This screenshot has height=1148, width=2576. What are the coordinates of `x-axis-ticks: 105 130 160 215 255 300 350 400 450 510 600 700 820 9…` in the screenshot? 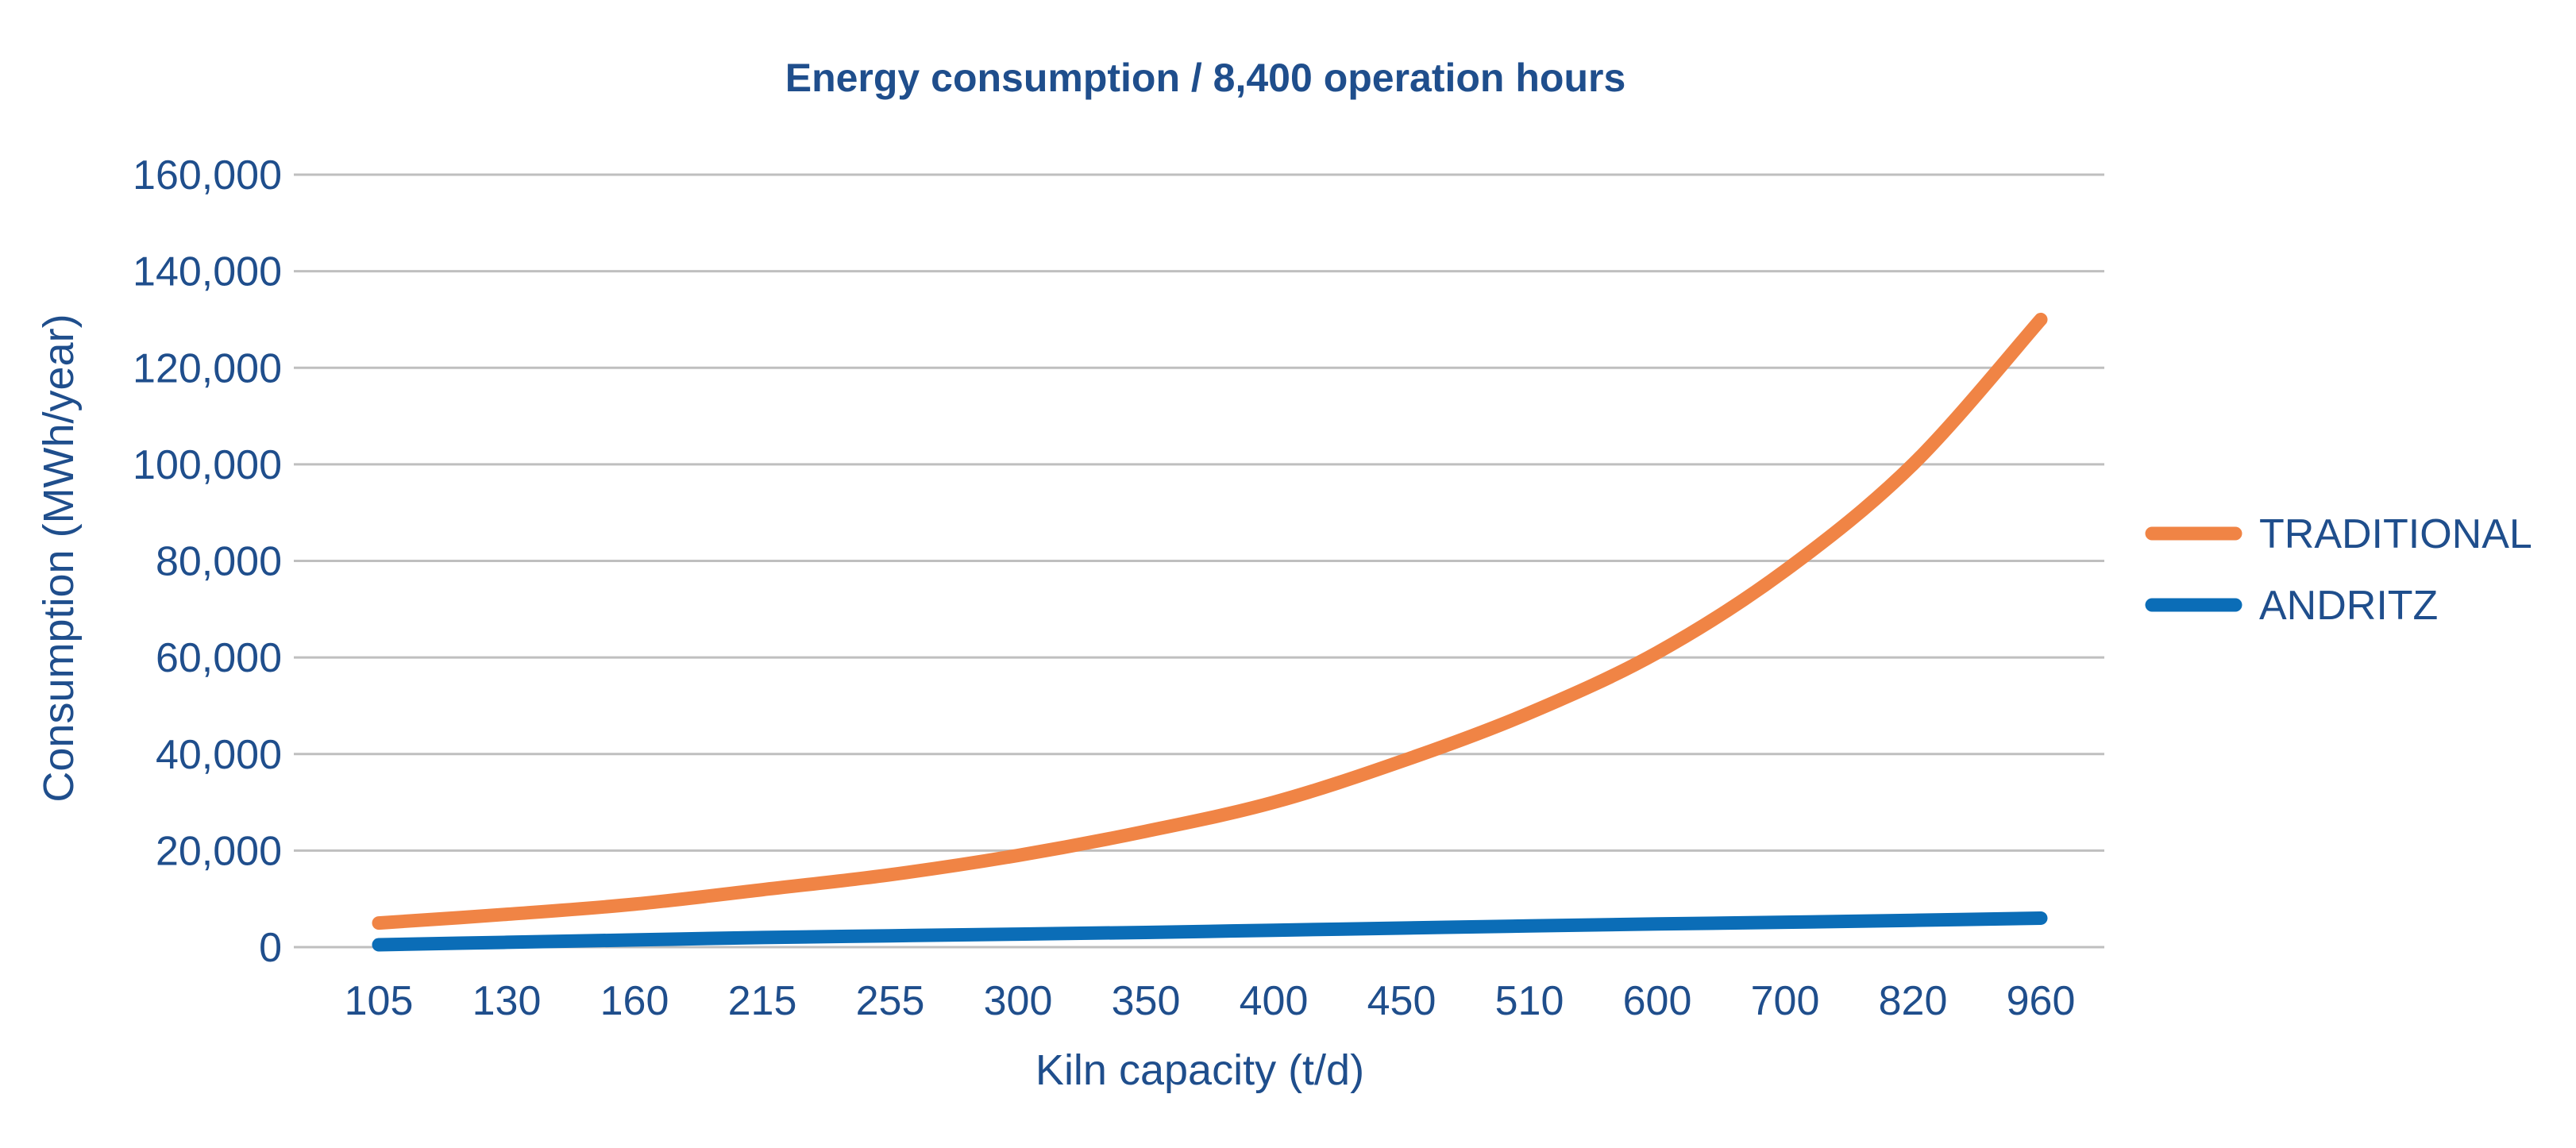 It's located at (1210, 1001).